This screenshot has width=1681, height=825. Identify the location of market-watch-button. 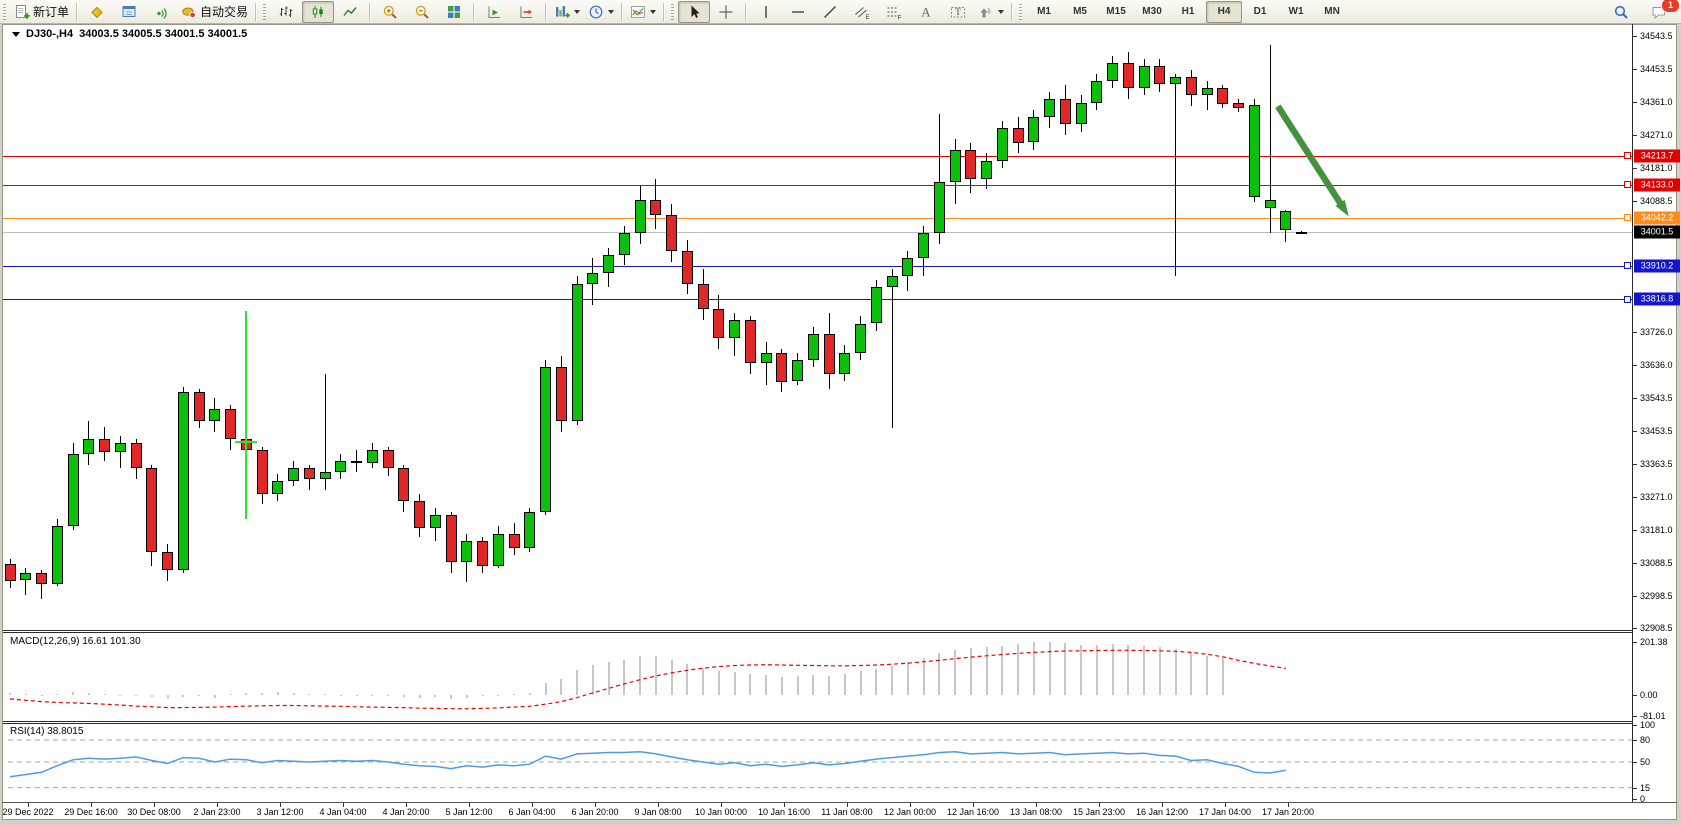
(129, 12).